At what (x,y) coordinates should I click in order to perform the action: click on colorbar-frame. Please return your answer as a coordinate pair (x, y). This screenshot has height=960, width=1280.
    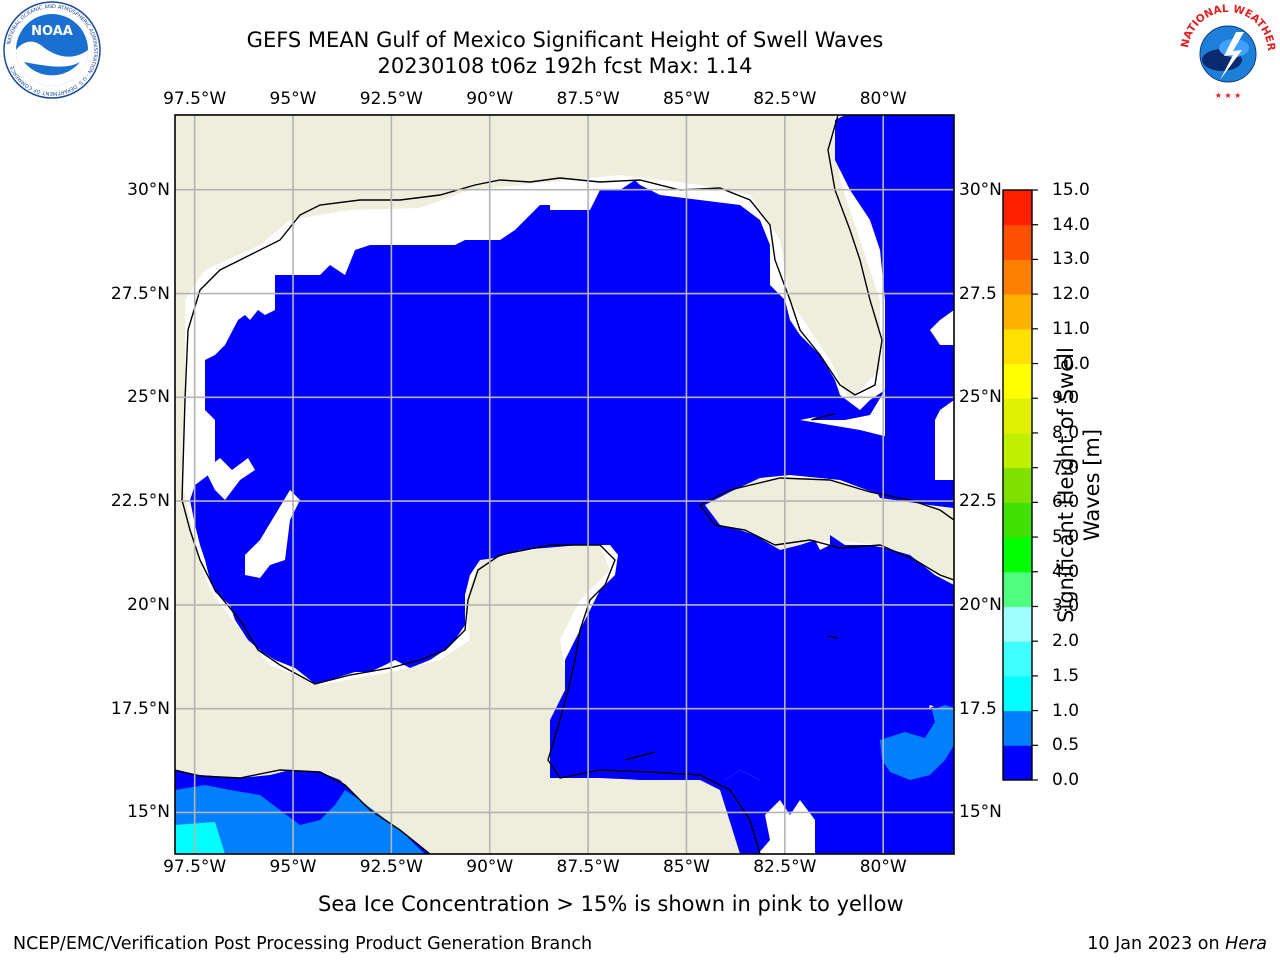
    Looking at the image, I should click on (1017, 485).